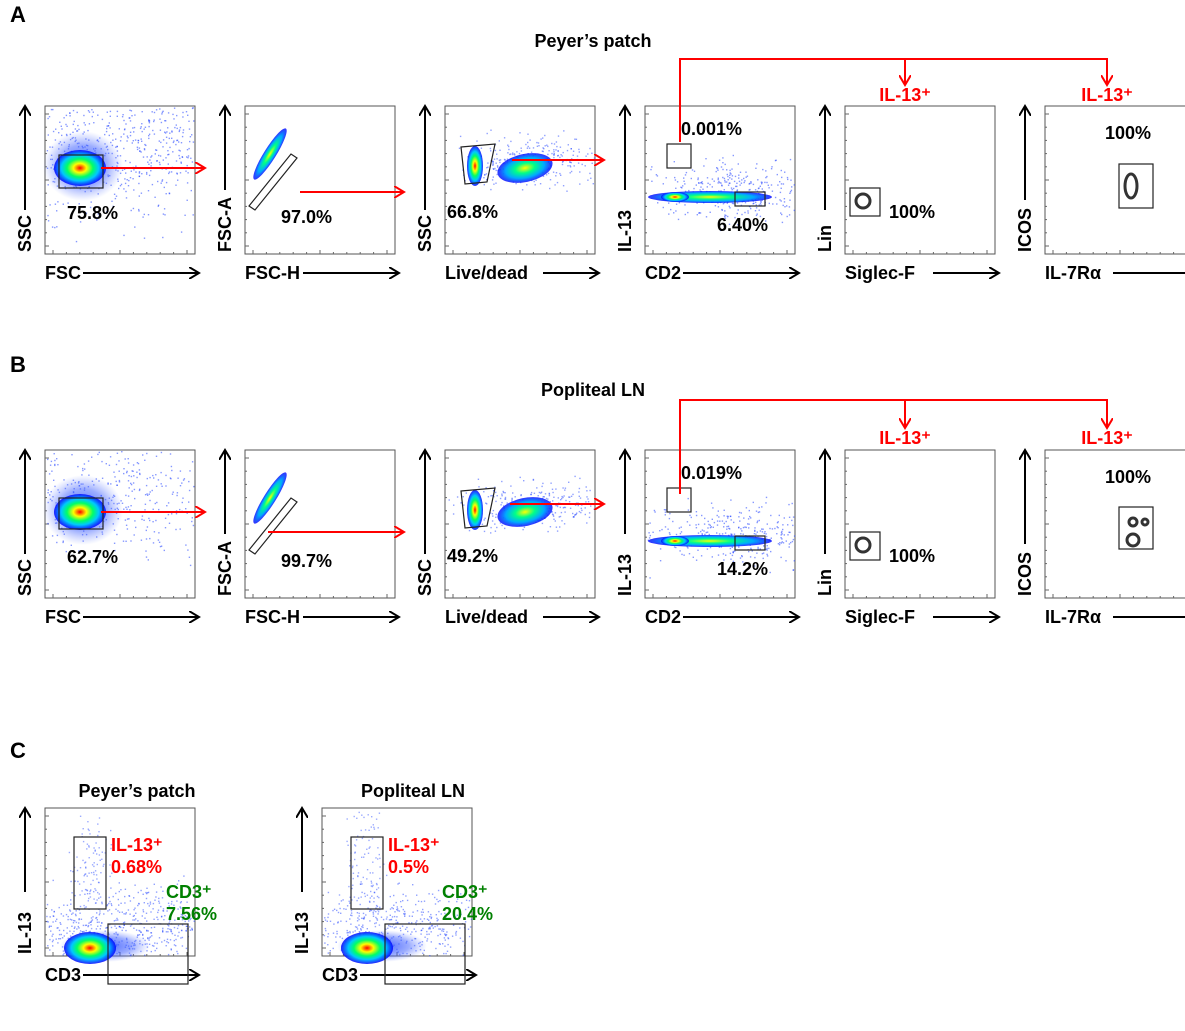 The width and height of the screenshot is (1185, 1031). Describe the element at coordinates (711, 129) in the screenshot. I see `panel-A-plot-4-percent-top: 0.001%` at that location.